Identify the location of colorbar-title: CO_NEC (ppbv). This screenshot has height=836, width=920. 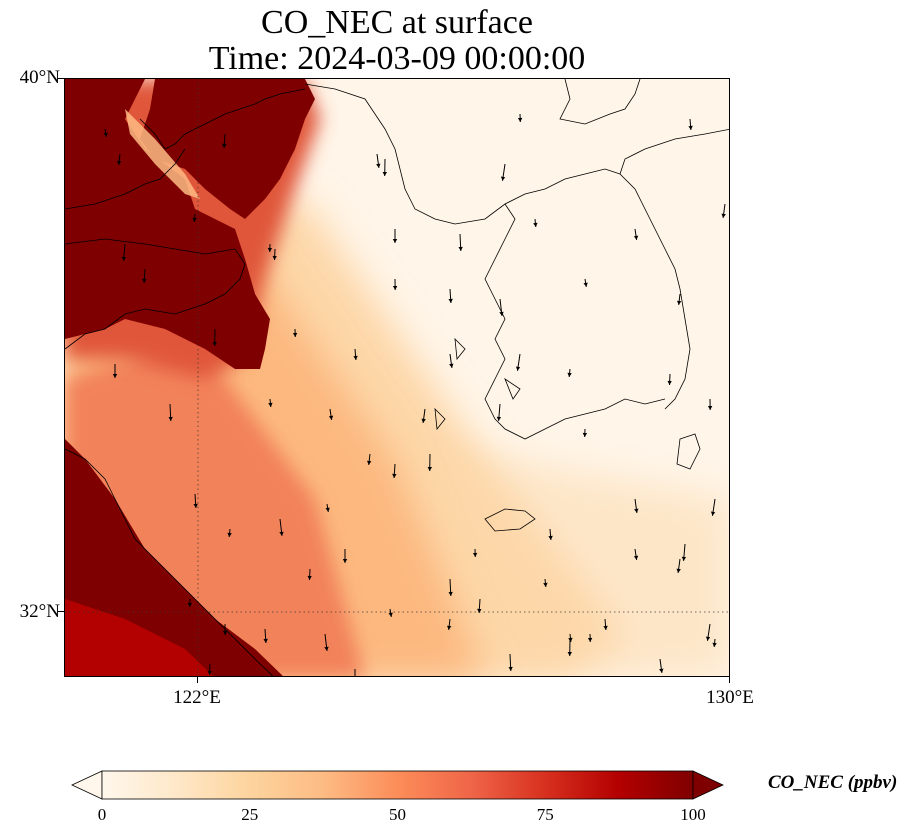
(833, 782).